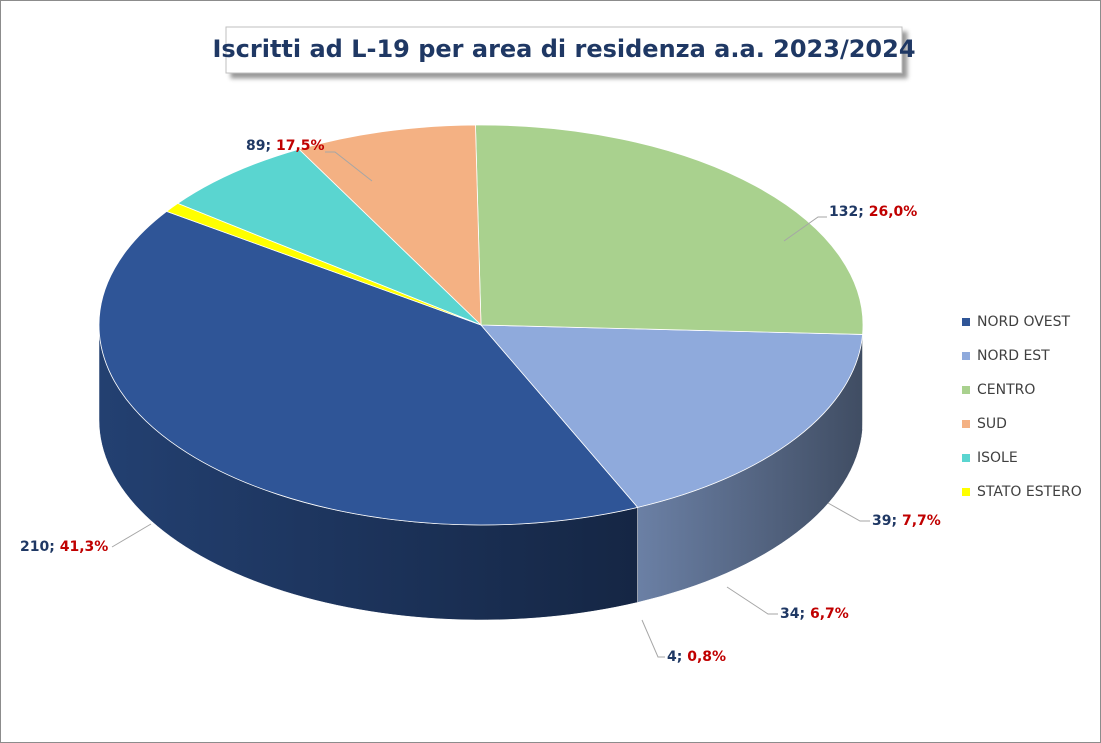 This screenshot has height=743, width=1101. What do you see at coordinates (790, 614) in the screenshot?
I see `value-label: 34` at bounding box center [790, 614].